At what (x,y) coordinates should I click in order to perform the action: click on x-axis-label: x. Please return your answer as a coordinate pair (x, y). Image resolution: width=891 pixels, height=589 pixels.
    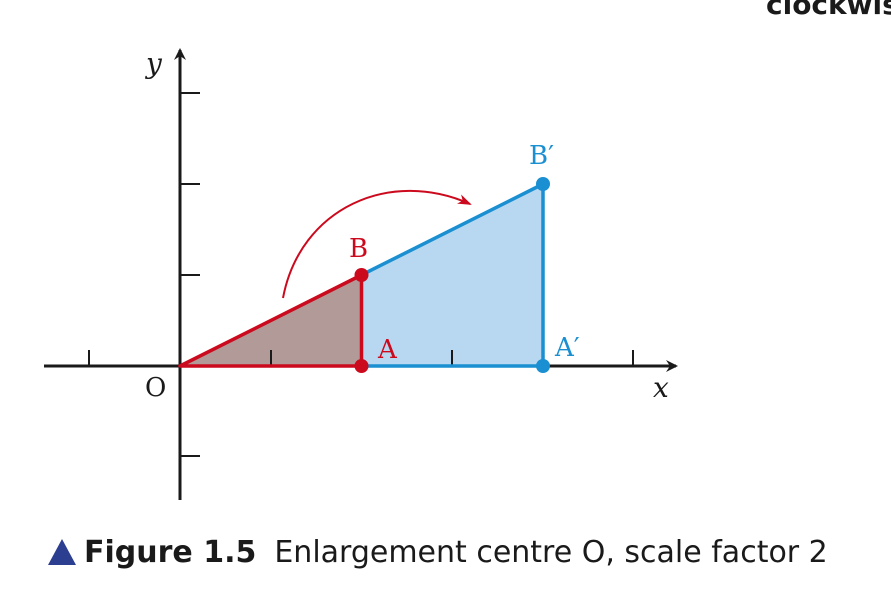
    Looking at the image, I should click on (661, 387).